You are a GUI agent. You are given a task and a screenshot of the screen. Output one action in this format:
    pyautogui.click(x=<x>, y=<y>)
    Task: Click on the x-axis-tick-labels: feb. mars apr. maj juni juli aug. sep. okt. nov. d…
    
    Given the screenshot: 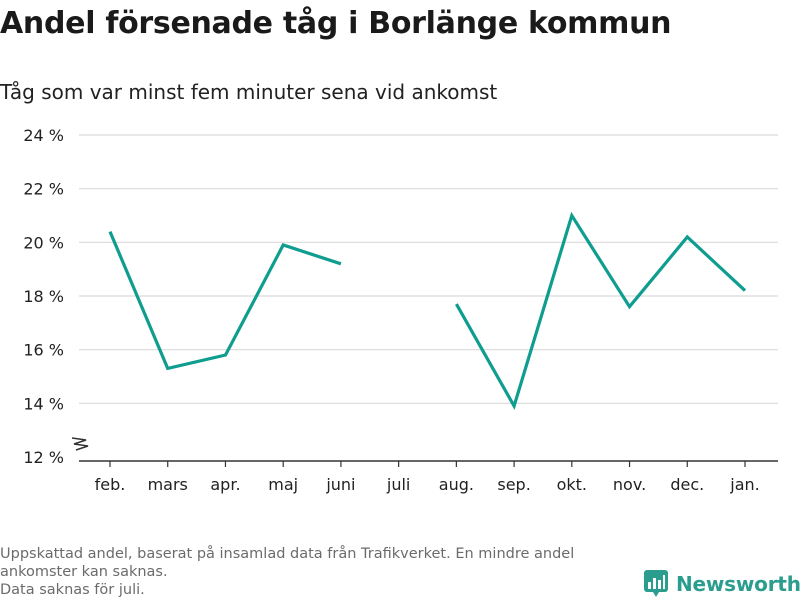 What is the action you would take?
    pyautogui.click(x=427, y=484)
    